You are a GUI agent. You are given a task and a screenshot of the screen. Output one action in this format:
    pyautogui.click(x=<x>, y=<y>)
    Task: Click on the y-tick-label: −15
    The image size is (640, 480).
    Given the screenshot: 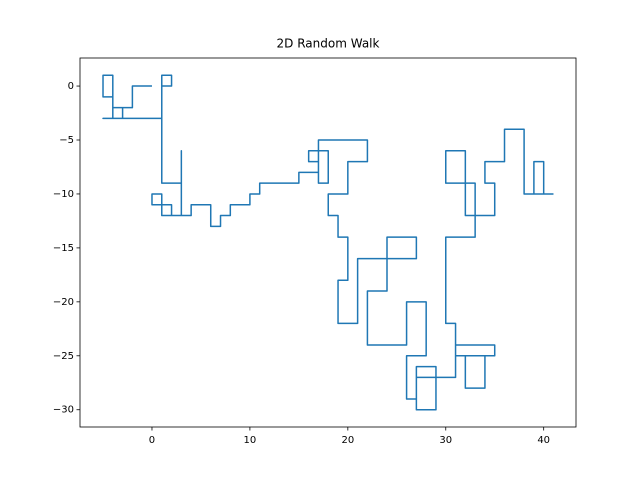 What is the action you would take?
    pyautogui.click(x=63, y=248)
    